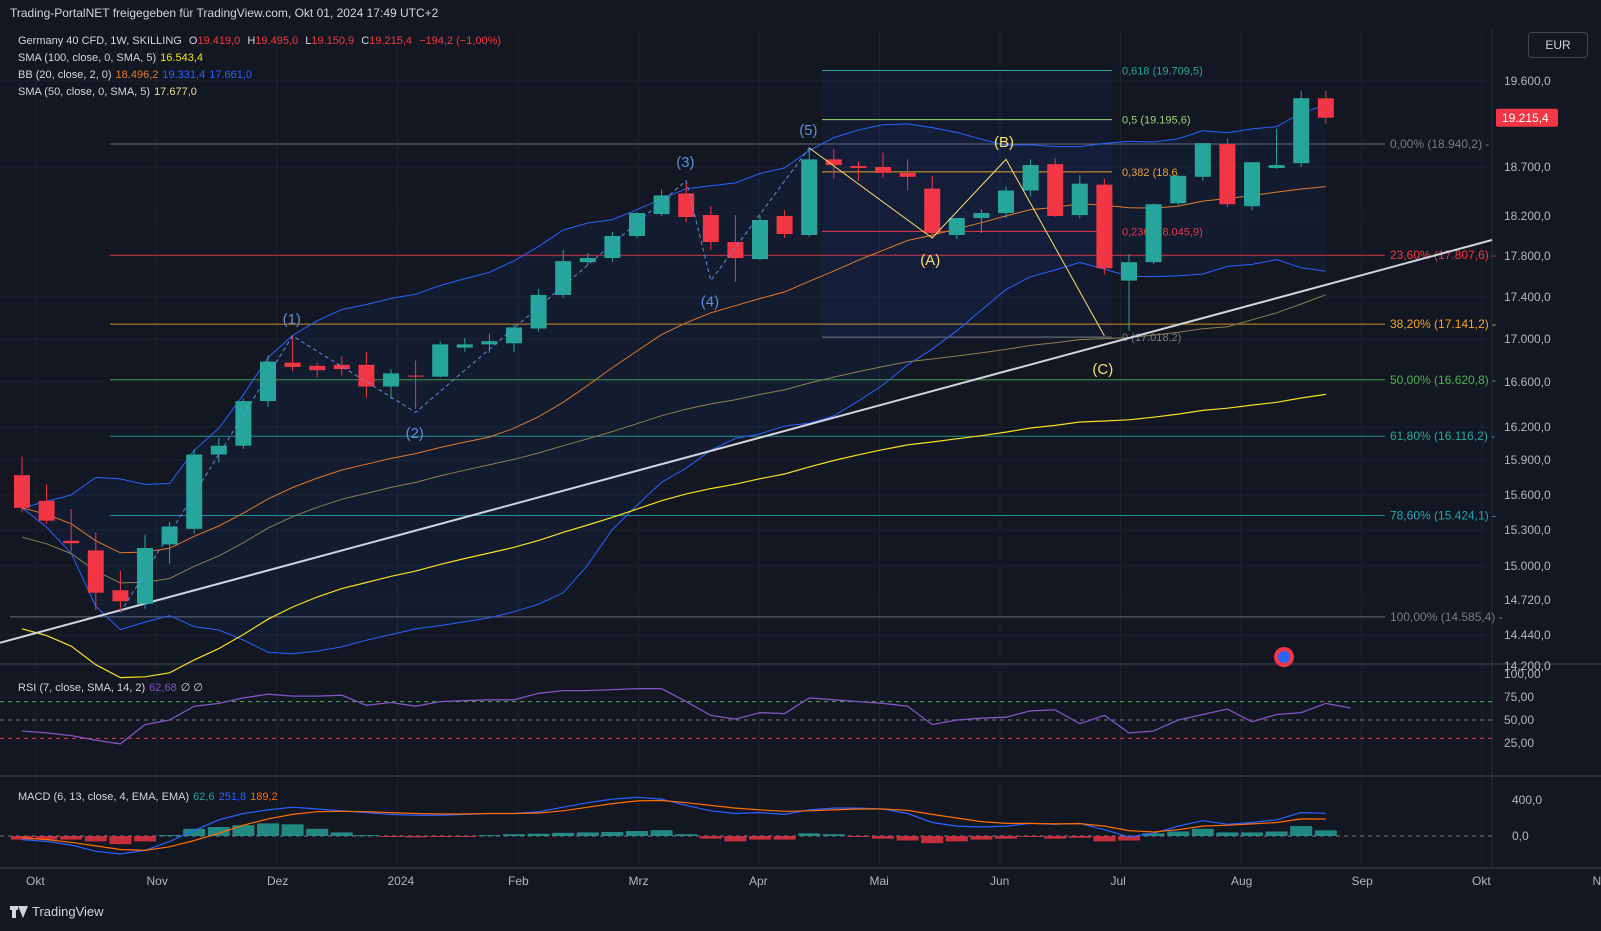 The width and height of the screenshot is (1601, 931). What do you see at coordinates (999, 881) in the screenshot?
I see `time-axis-label: Jun` at bounding box center [999, 881].